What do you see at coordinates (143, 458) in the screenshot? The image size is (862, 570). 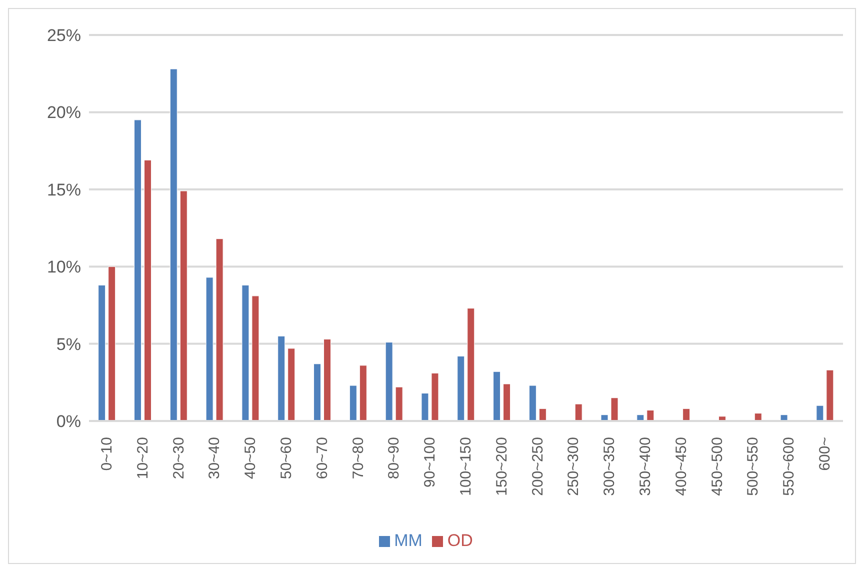 I see `x-tick-label: 10~20` at bounding box center [143, 458].